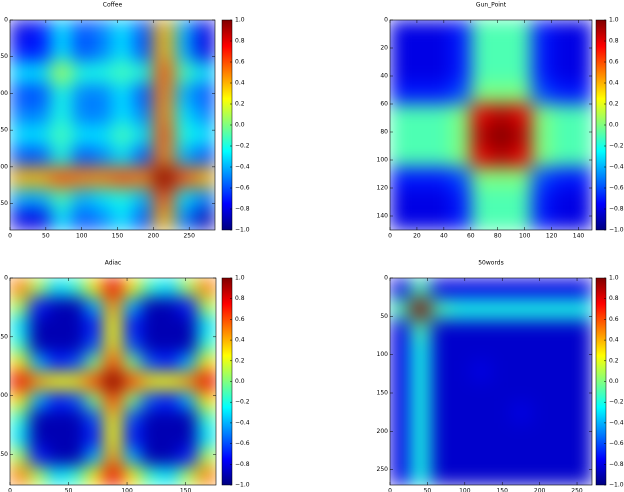 The height and width of the screenshot is (492, 624). I want to click on chart-title: 50words, so click(491, 263).